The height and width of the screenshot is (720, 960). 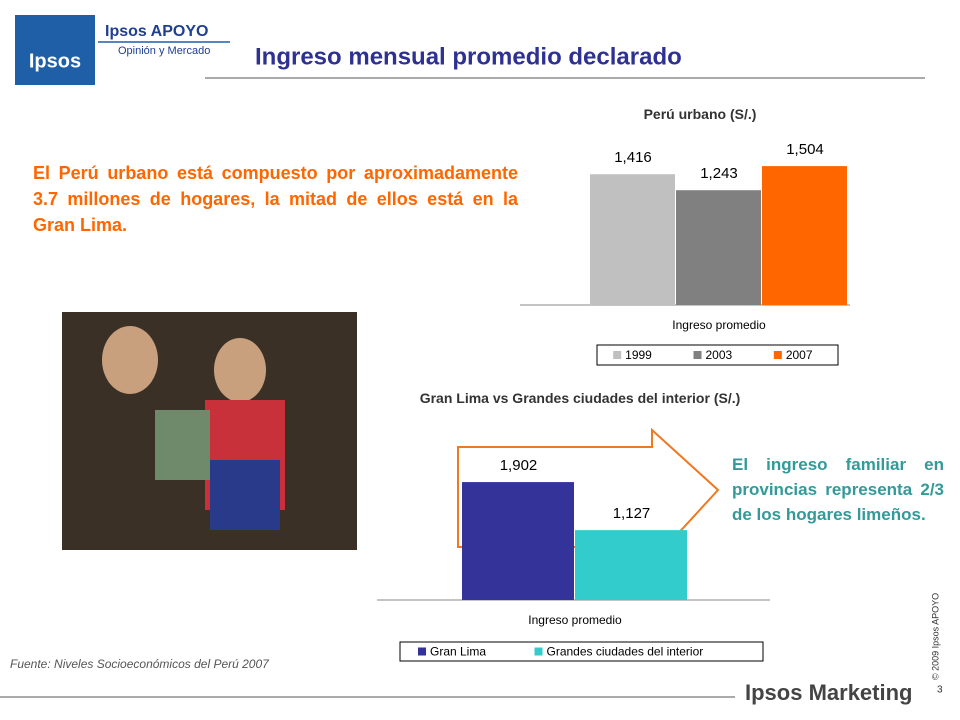 What do you see at coordinates (519, 465) in the screenshot?
I see `data-label: 1,902` at bounding box center [519, 465].